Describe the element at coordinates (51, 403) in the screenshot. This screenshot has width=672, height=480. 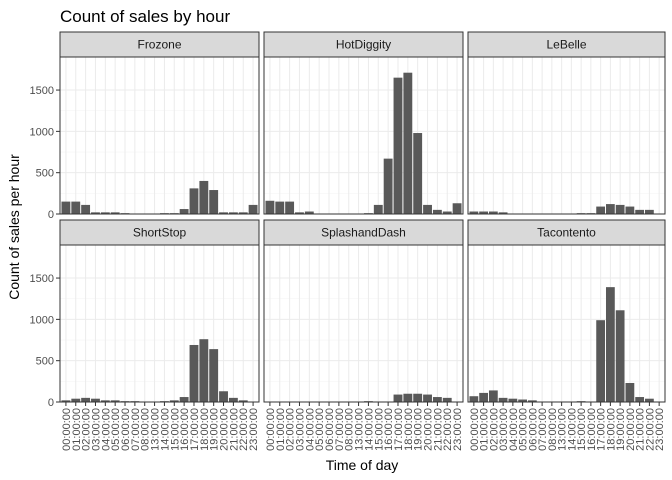
I see `y-tick-label: 0` at that location.